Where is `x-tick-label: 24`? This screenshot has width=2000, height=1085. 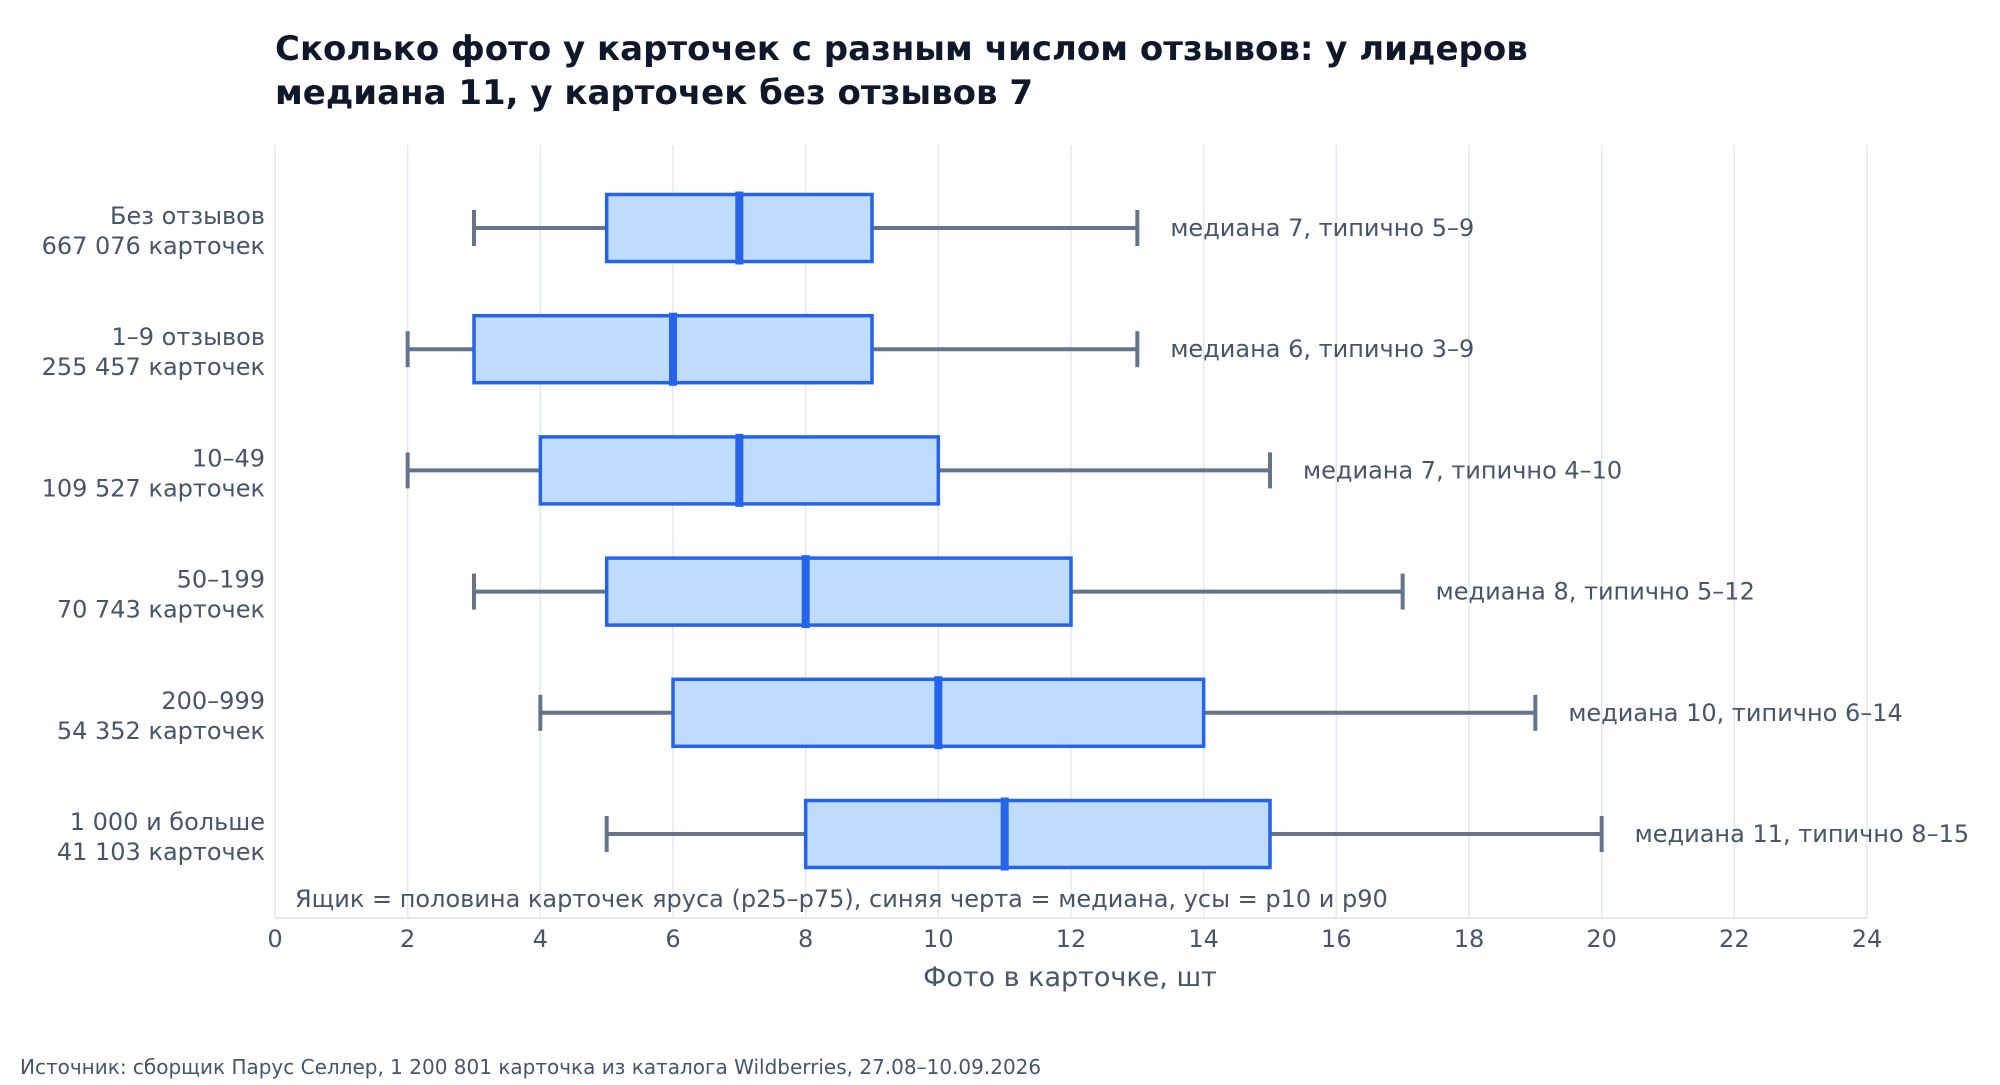 x-tick-label: 24 is located at coordinates (1867, 939).